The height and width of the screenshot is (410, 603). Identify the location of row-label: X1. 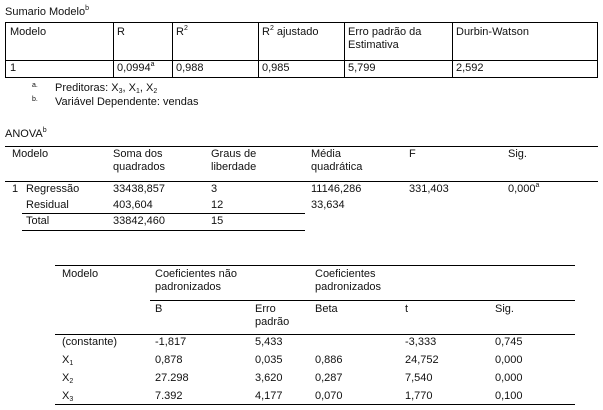
(67, 360).